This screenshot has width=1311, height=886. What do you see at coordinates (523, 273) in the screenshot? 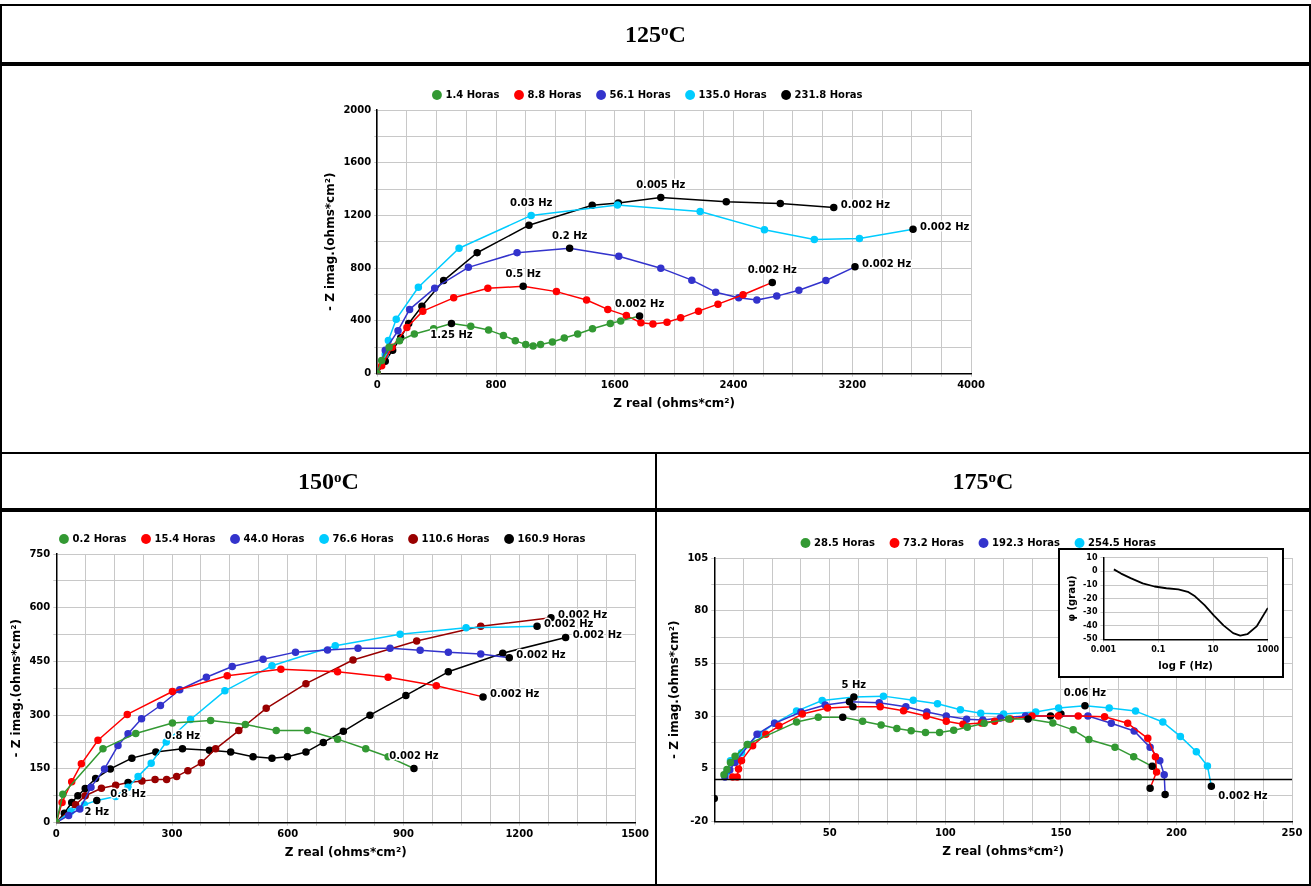
I see `annotation: 0.5 Hz` at bounding box center [523, 273].